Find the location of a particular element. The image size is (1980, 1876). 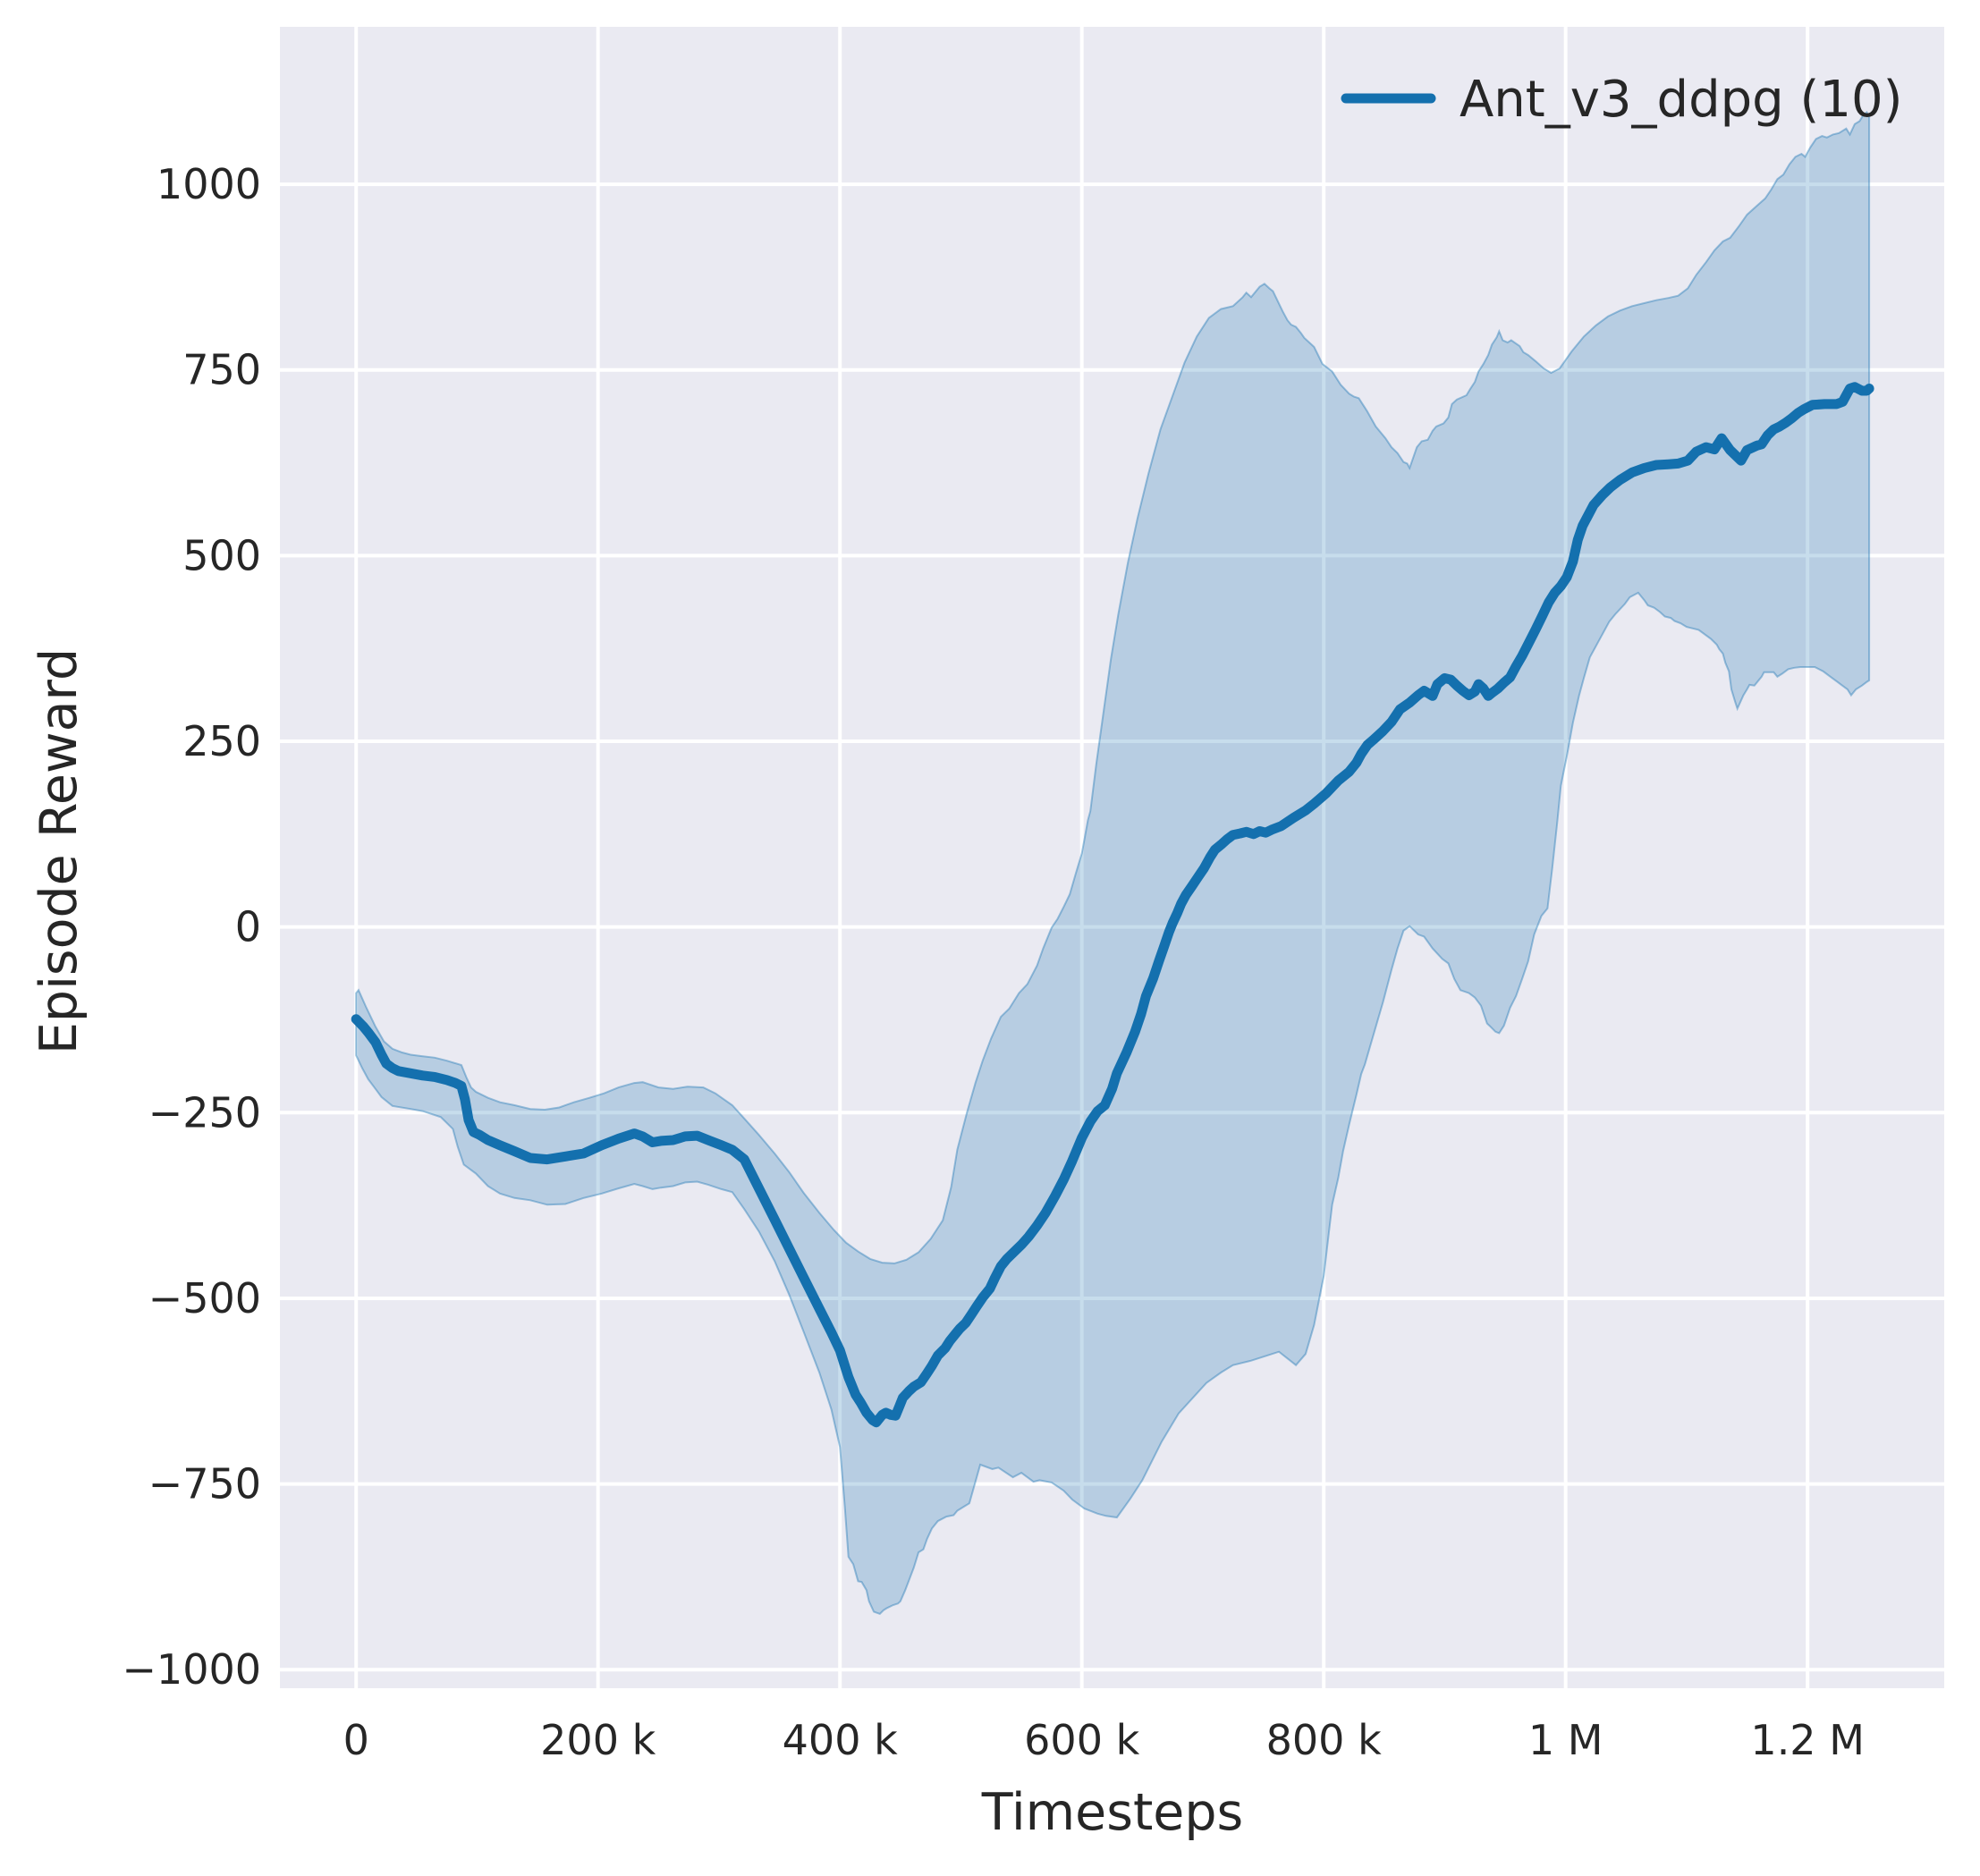

x-tick-label: 1 M is located at coordinates (1565, 1740).